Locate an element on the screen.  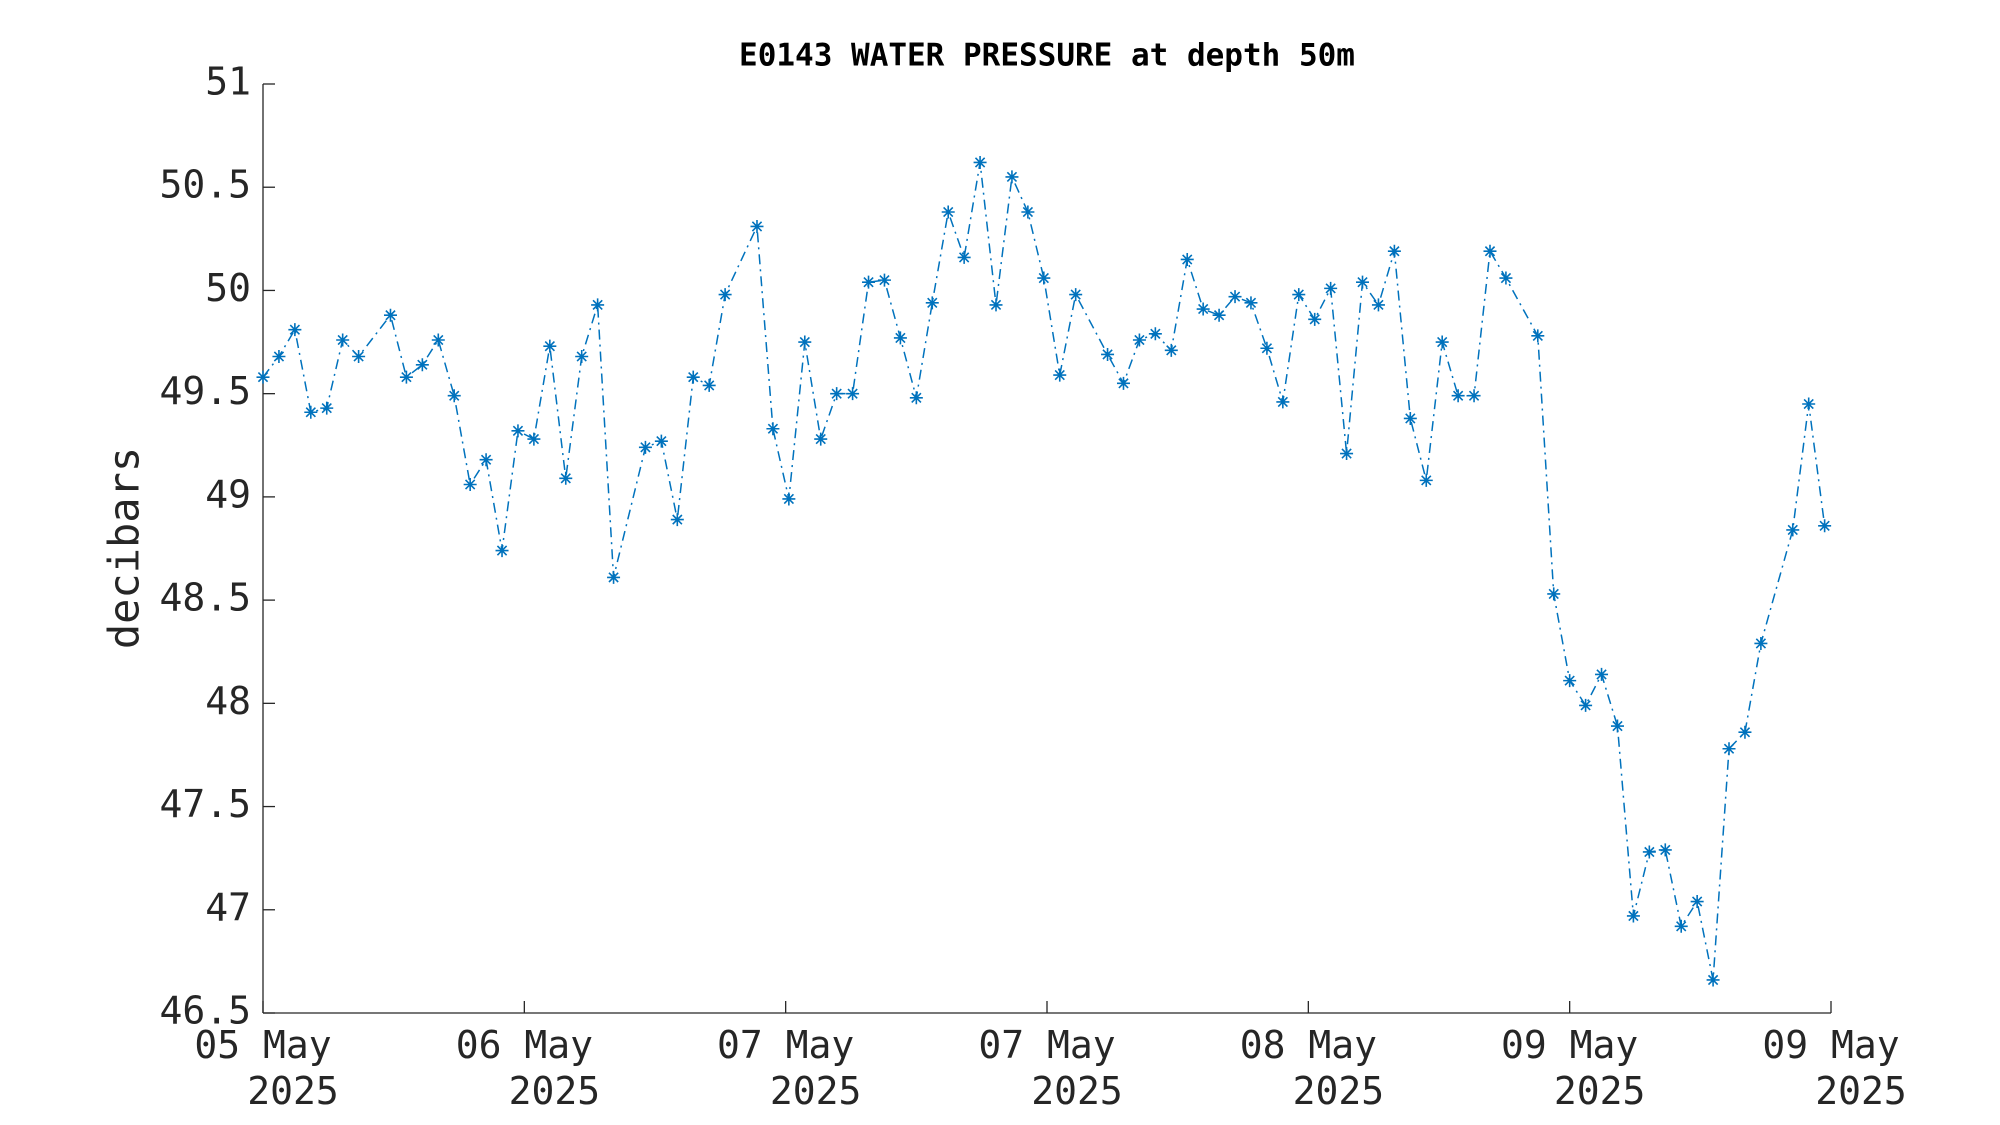
y-tick-label: 47.5 is located at coordinates (205, 804).